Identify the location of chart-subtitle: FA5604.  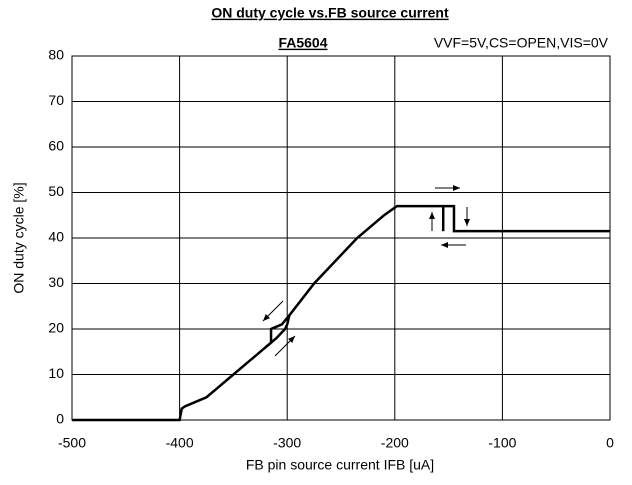
(302, 43).